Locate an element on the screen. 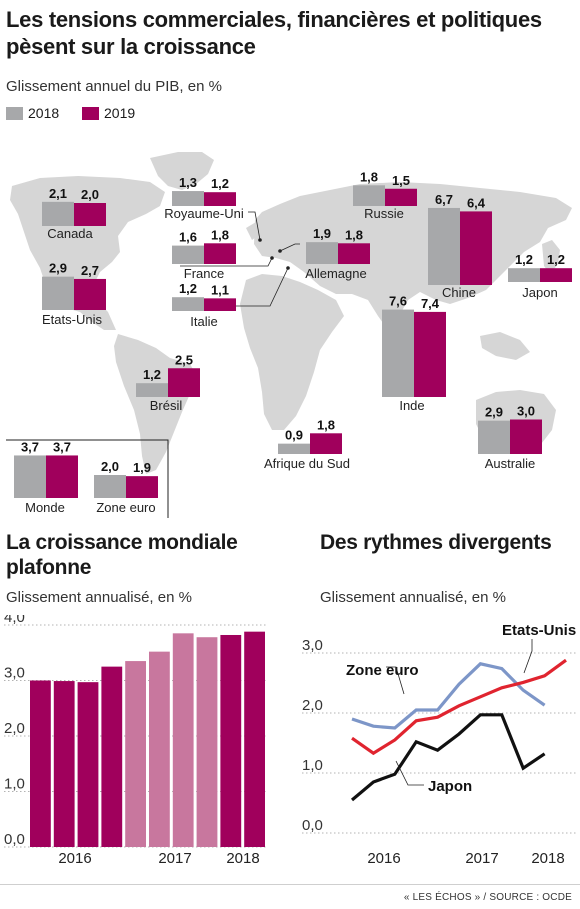 This screenshot has width=580, height=909. country-group-bresil: 1,2 2,5 Brésil is located at coordinates (168, 382).